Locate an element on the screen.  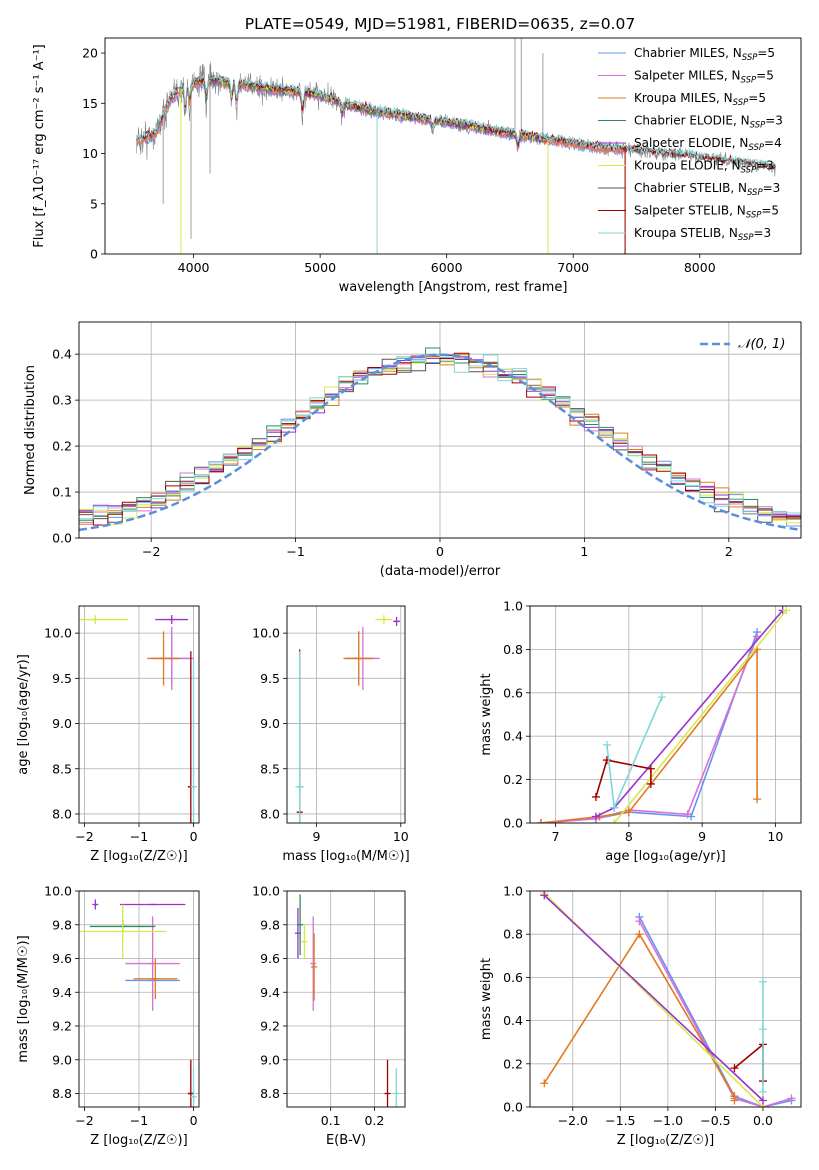
x-tick-label: 0 is located at coordinates (194, 836).